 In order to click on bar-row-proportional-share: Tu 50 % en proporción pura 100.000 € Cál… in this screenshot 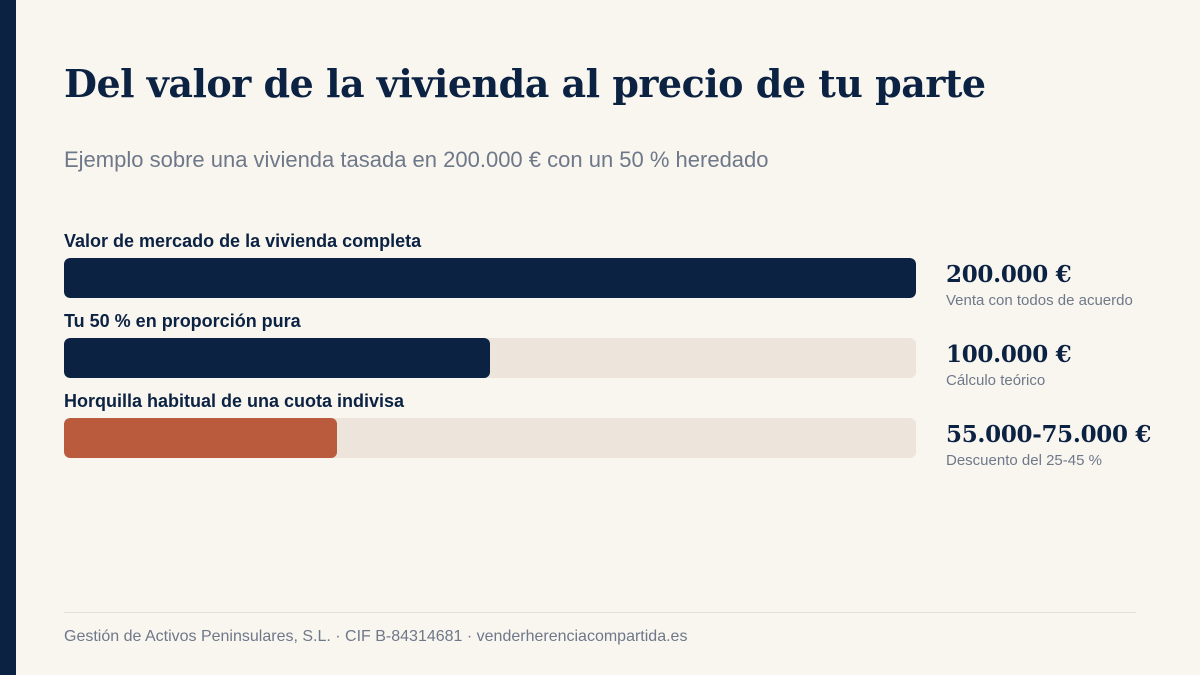, I will do `click(624, 350)`.